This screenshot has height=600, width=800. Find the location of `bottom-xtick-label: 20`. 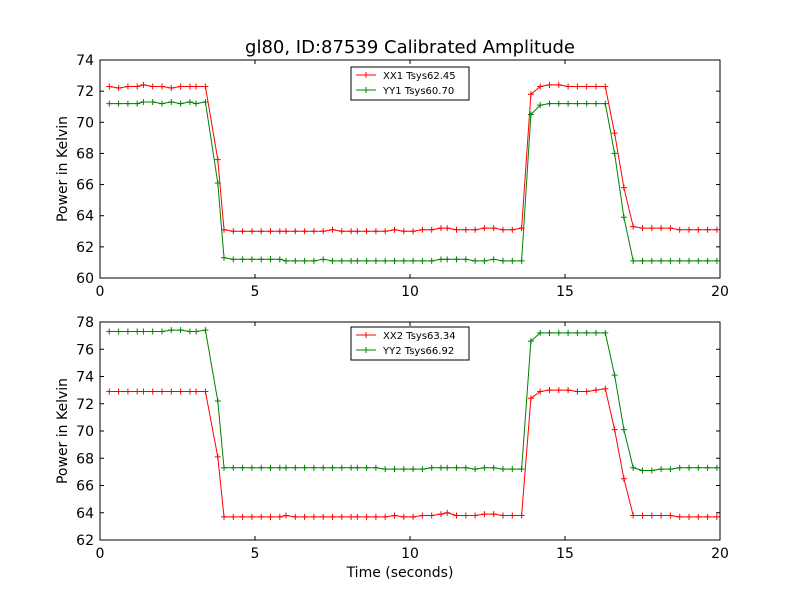

bottom-xtick-label: 20 is located at coordinates (720, 554).